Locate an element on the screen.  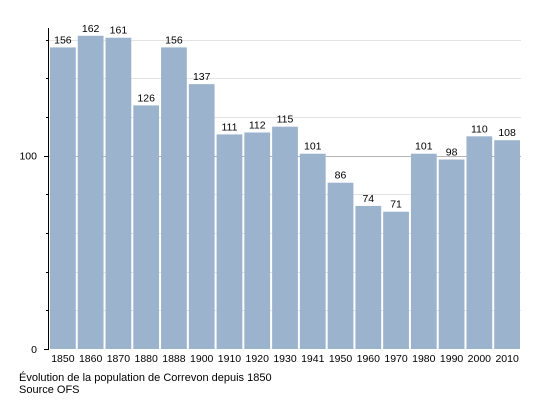
x-tick-label-2000: 2000 is located at coordinates (480, 359).